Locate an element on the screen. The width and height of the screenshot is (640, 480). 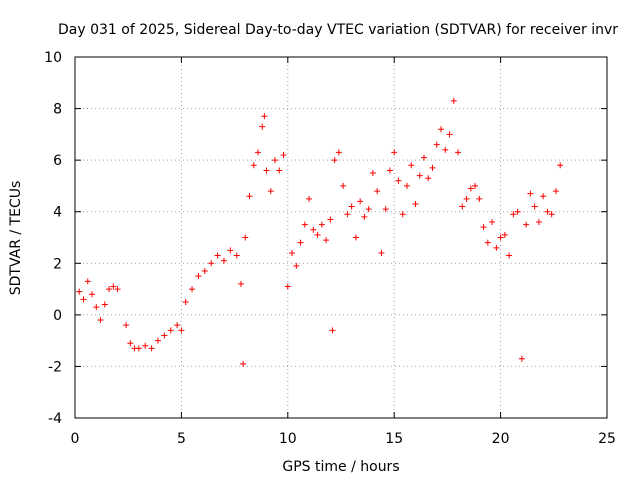
x-tick-label: 0 is located at coordinates (75, 439).